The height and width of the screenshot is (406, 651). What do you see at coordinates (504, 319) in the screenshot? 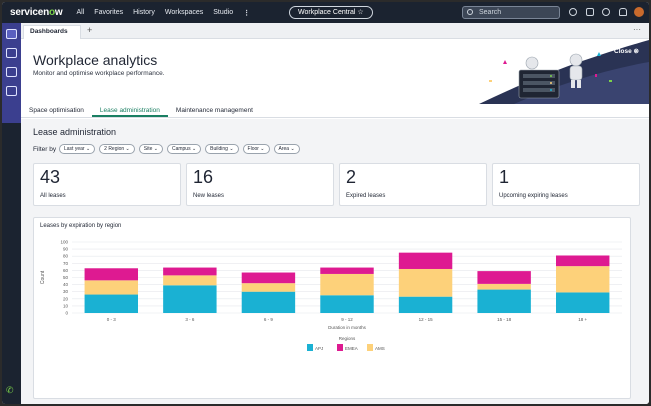
I see `x-tick-label: 15 - 18` at bounding box center [504, 319].